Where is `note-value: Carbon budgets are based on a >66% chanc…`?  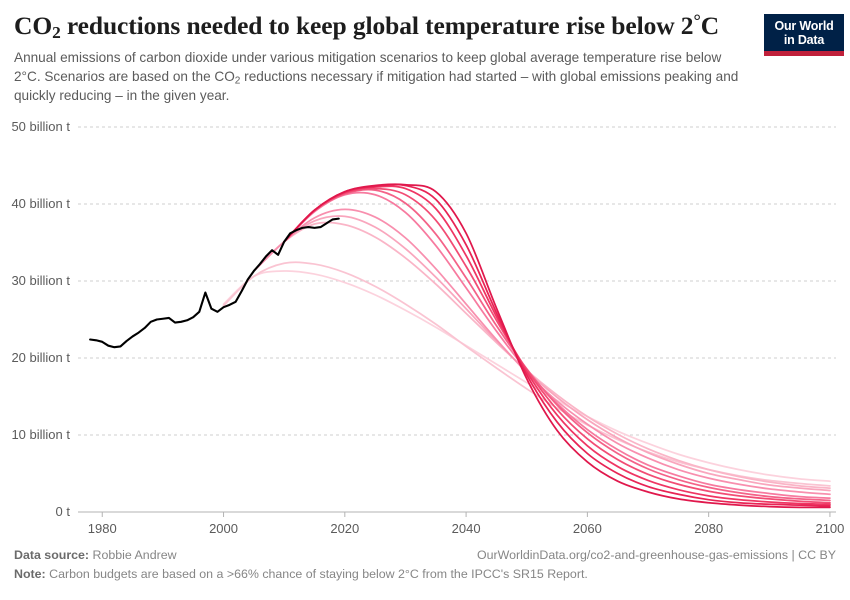 note-value: Carbon budgets are based on a >66% chanc… is located at coordinates (318, 574).